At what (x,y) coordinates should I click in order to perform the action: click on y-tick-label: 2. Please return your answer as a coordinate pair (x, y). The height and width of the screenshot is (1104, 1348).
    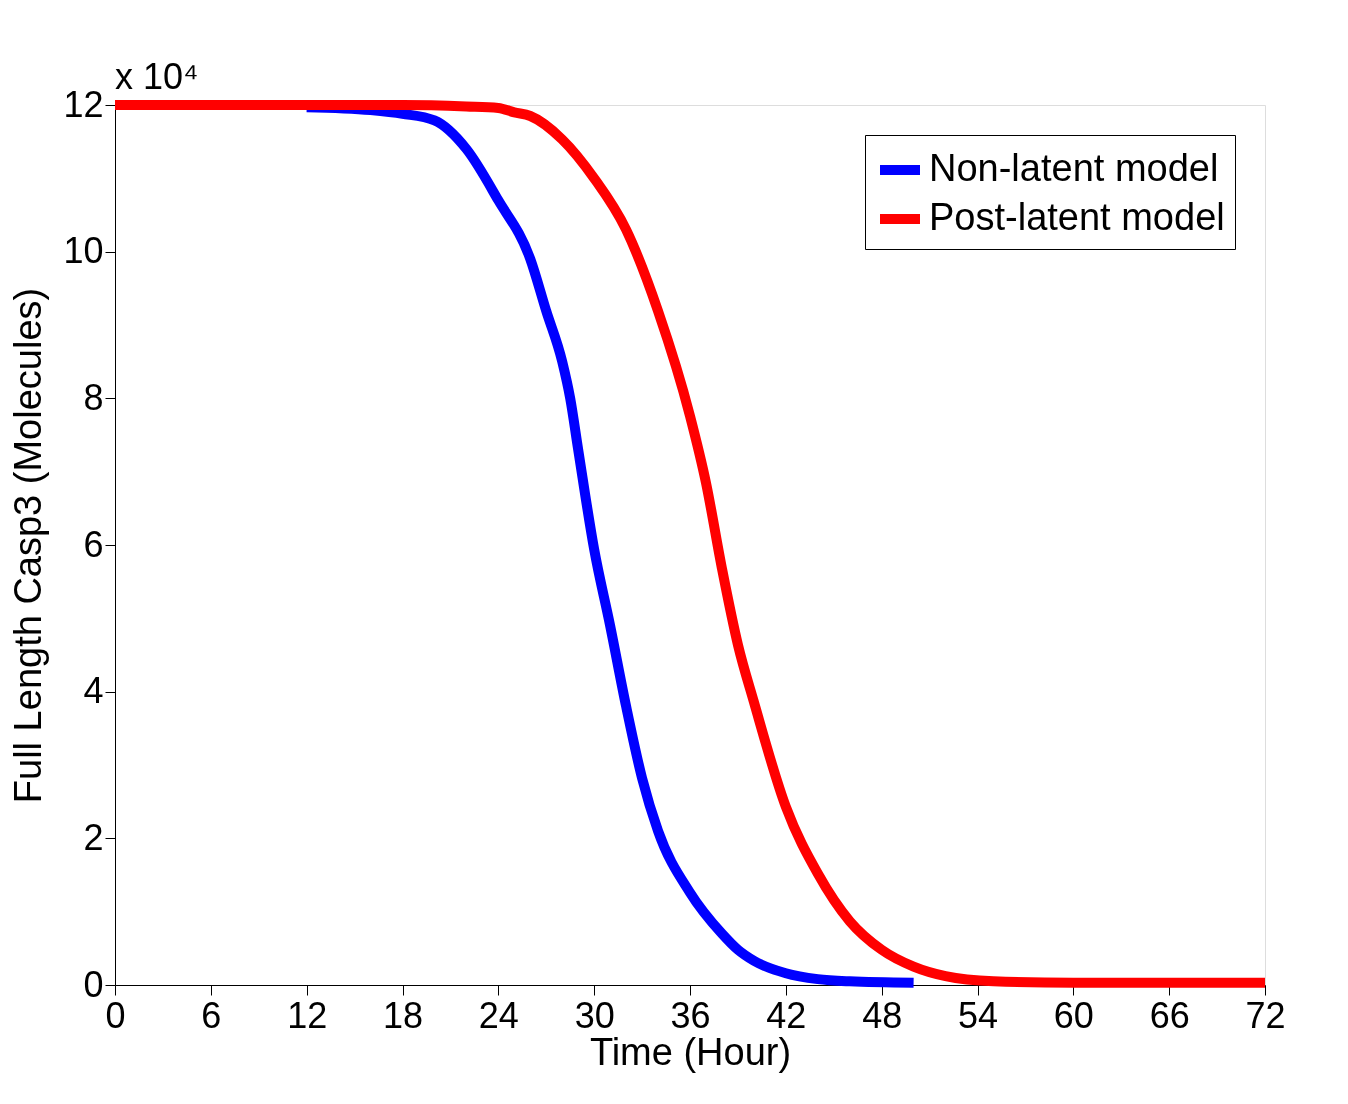
    Looking at the image, I should click on (93, 837).